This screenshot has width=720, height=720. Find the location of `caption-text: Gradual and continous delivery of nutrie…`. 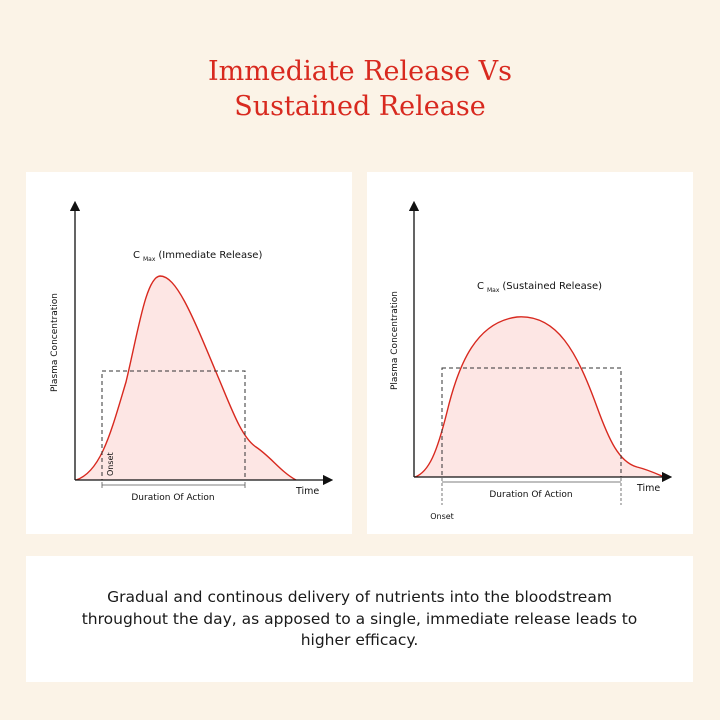

caption-text: Gradual and continous delivery of nutrie… is located at coordinates (359, 618).